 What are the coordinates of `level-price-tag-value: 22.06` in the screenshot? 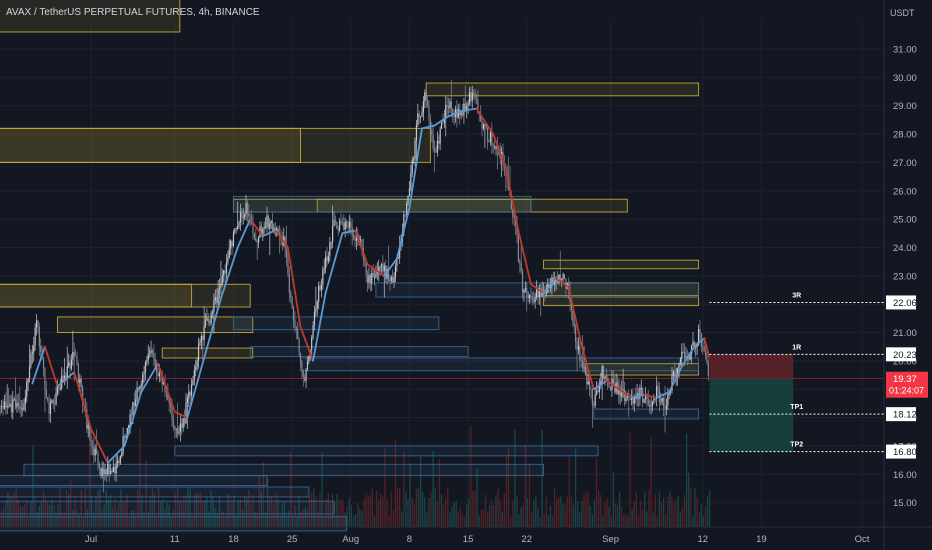 It's located at (905, 303).